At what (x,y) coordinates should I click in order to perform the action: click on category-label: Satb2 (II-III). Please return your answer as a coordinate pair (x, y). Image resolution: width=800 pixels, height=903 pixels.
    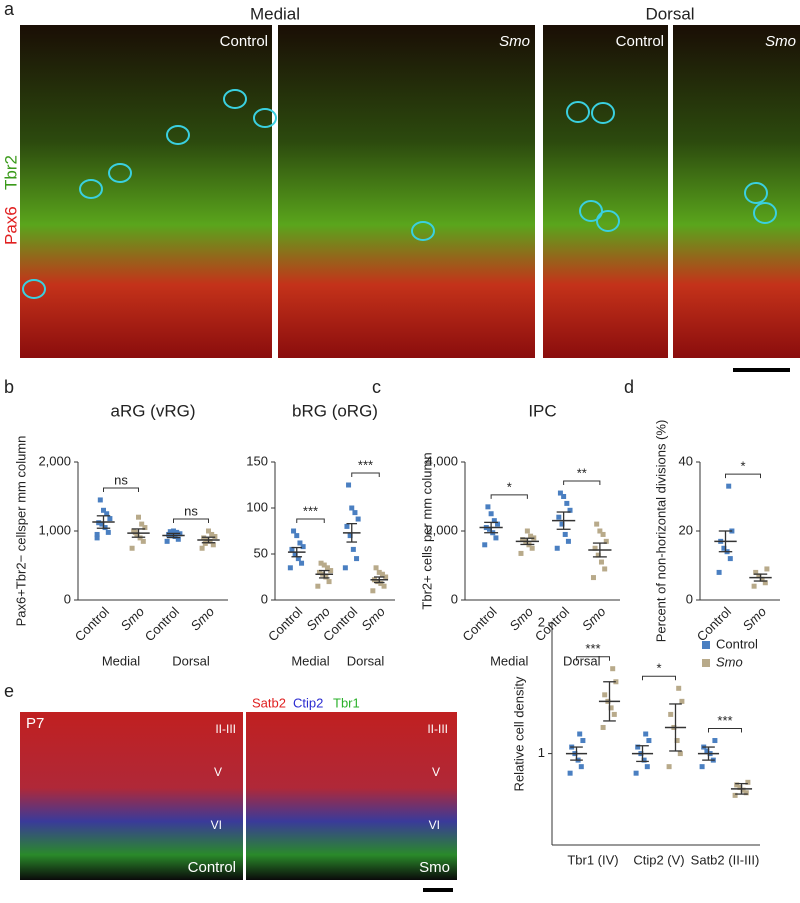
    Looking at the image, I should click on (725, 859).